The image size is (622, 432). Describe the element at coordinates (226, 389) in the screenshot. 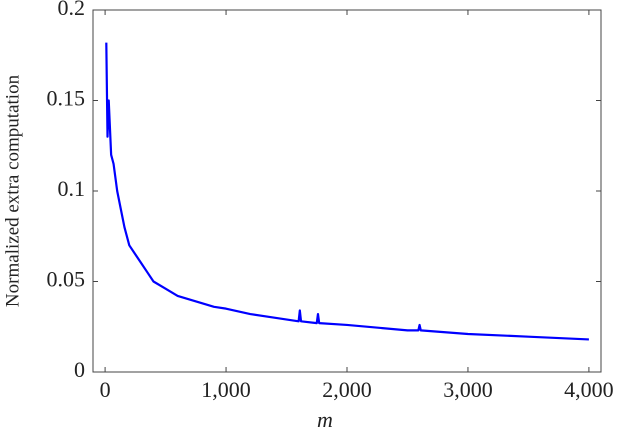

I see `x-tick-label: 1,000` at that location.